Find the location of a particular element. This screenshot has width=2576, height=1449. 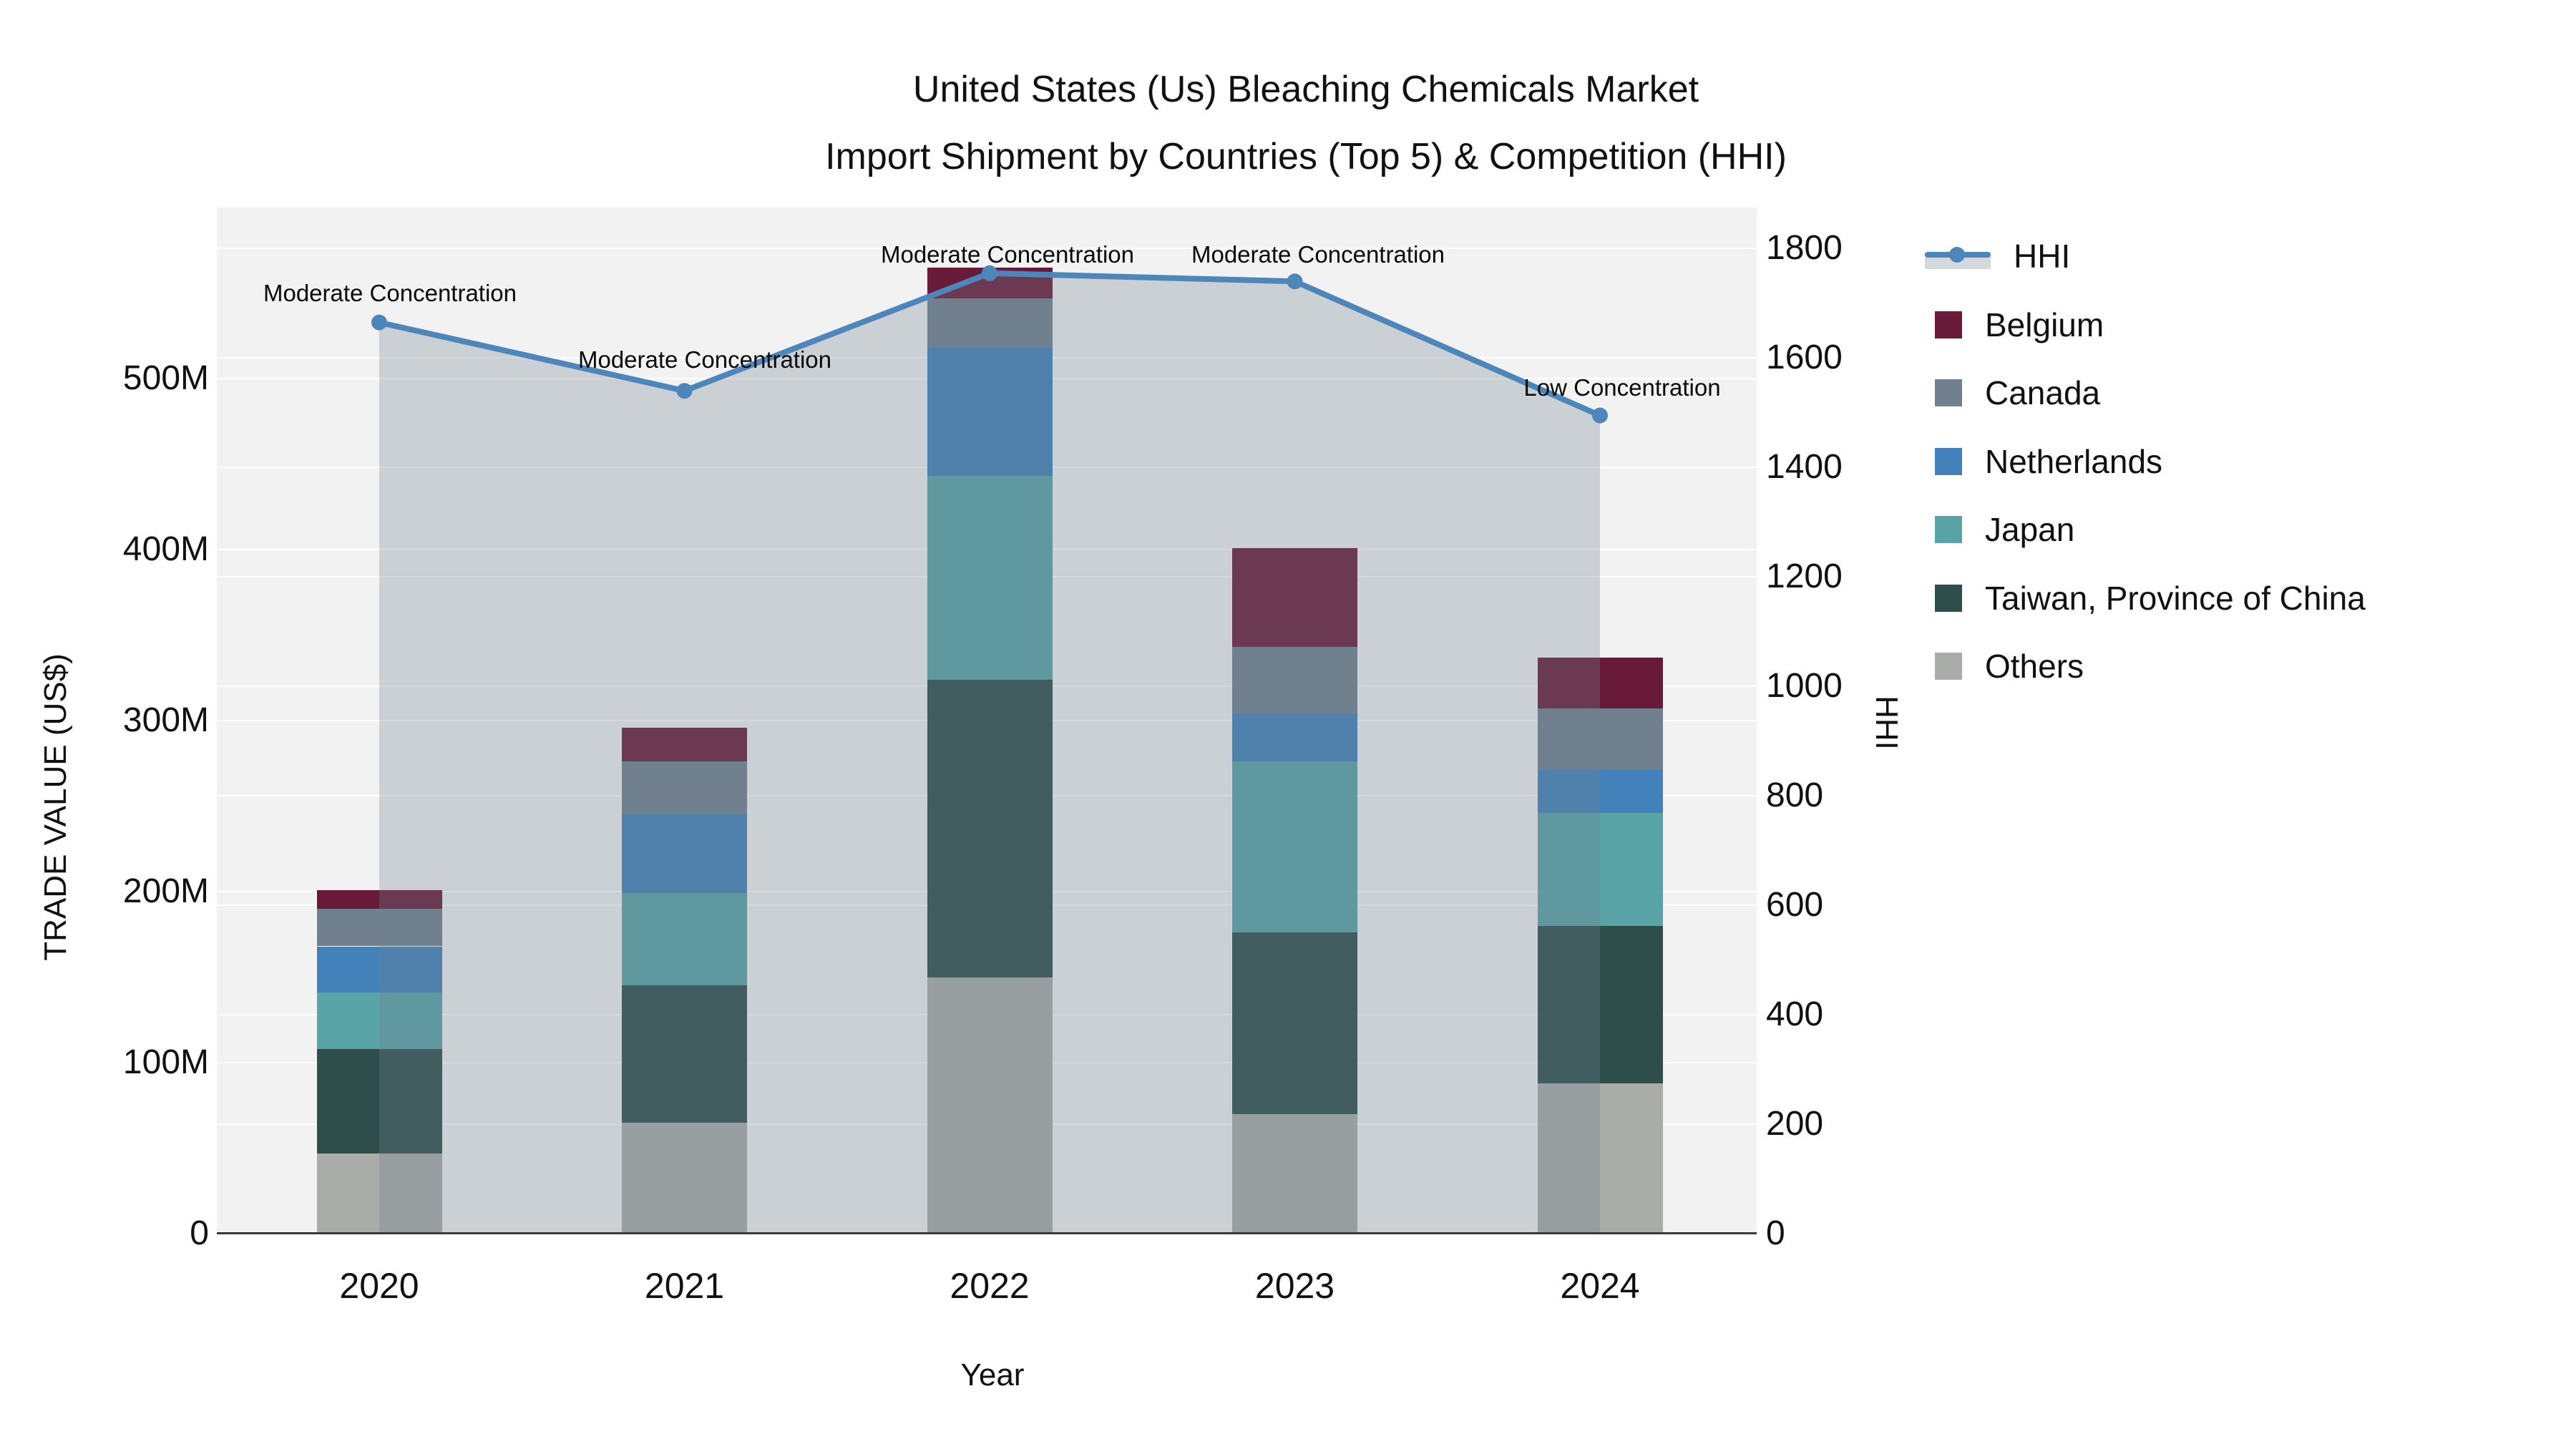

bar-segment-2024-netherlands is located at coordinates (1600, 792).